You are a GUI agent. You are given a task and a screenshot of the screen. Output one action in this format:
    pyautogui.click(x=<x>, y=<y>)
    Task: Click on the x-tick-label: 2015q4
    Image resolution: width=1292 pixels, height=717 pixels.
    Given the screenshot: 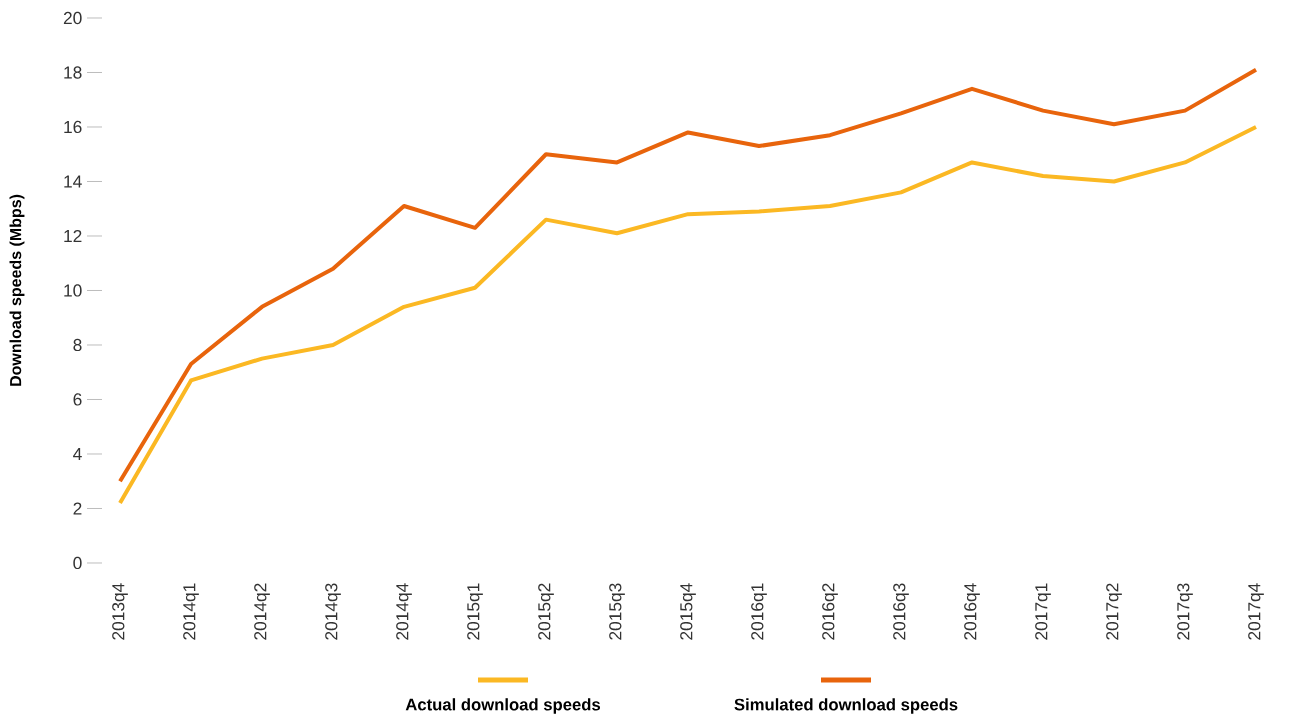 What is the action you would take?
    pyautogui.click(x=688, y=611)
    